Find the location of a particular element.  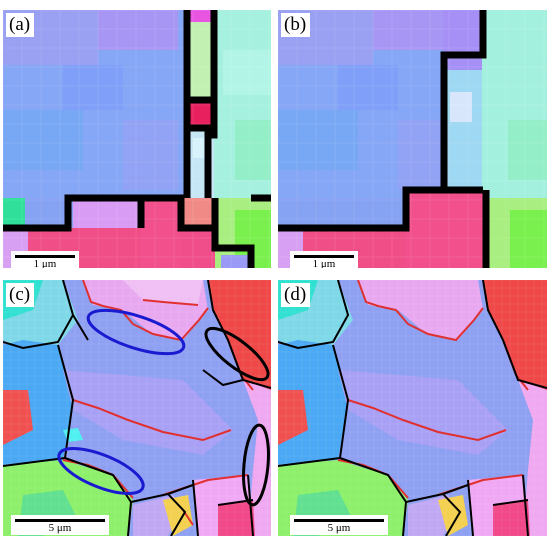

scale-bar-text-c: 5 μm is located at coordinates (60, 528).